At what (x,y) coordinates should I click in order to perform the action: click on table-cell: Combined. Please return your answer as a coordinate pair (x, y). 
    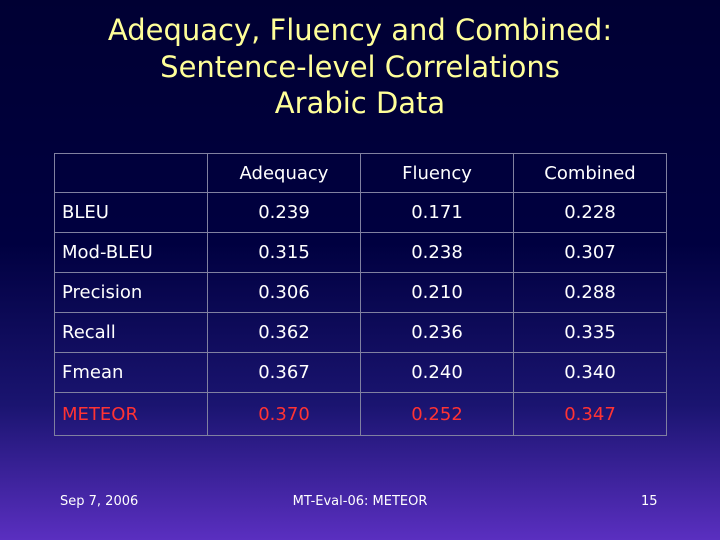
    Looking at the image, I should click on (590, 173).